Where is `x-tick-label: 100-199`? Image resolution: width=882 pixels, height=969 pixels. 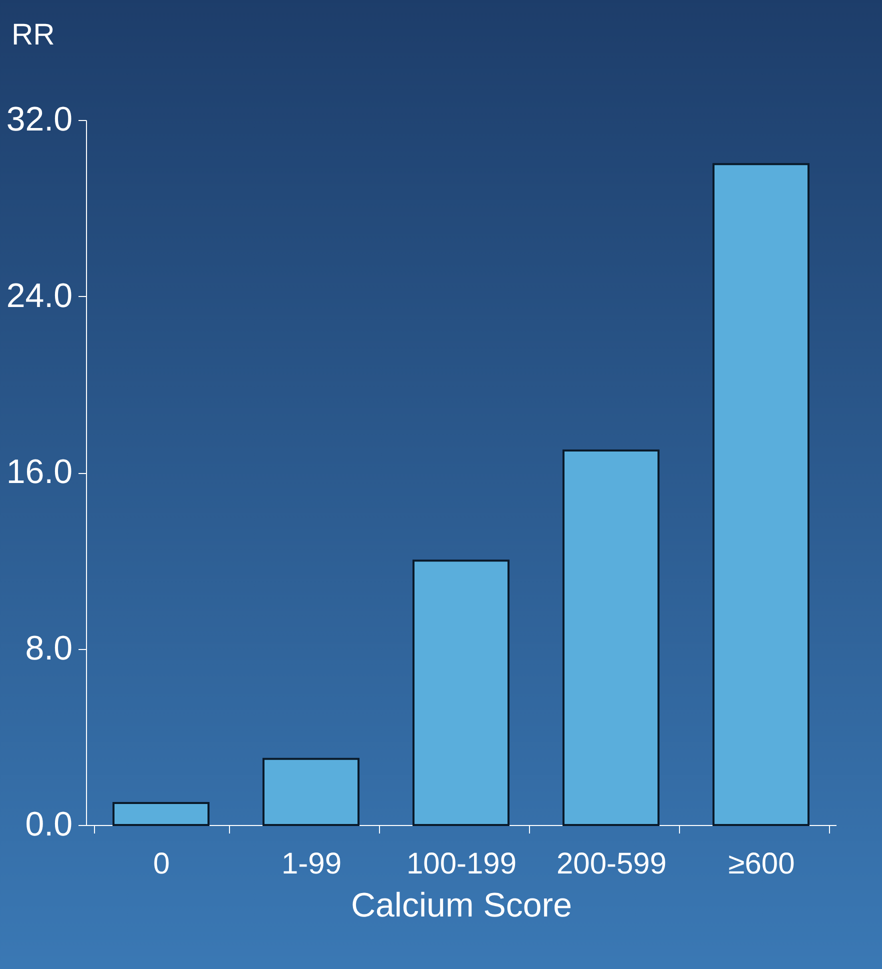 x-tick-label: 100-199 is located at coordinates (461, 864).